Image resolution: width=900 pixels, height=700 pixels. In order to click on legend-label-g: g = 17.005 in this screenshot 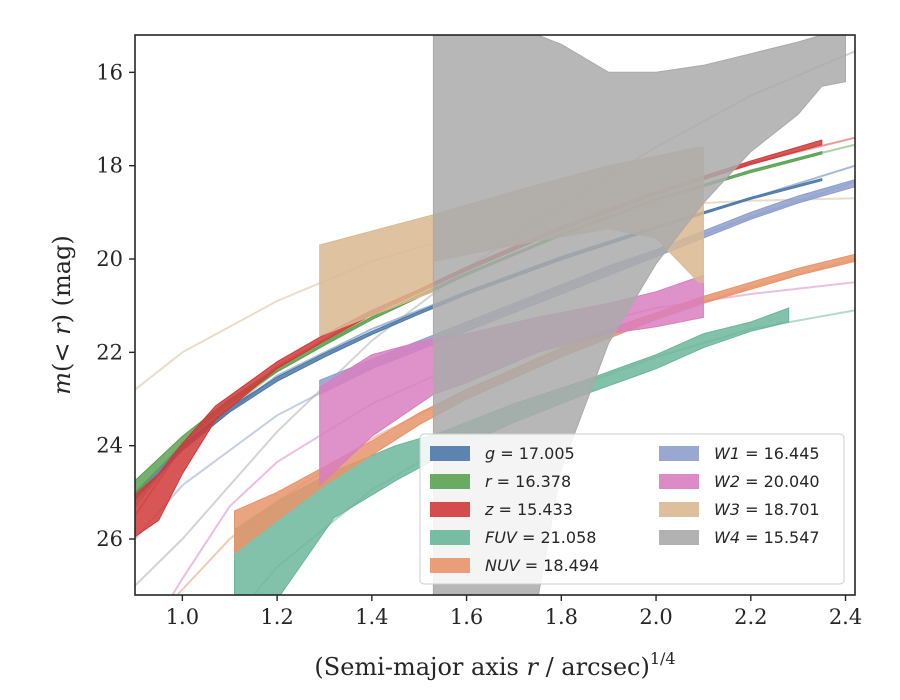, I will do `click(530, 453)`.